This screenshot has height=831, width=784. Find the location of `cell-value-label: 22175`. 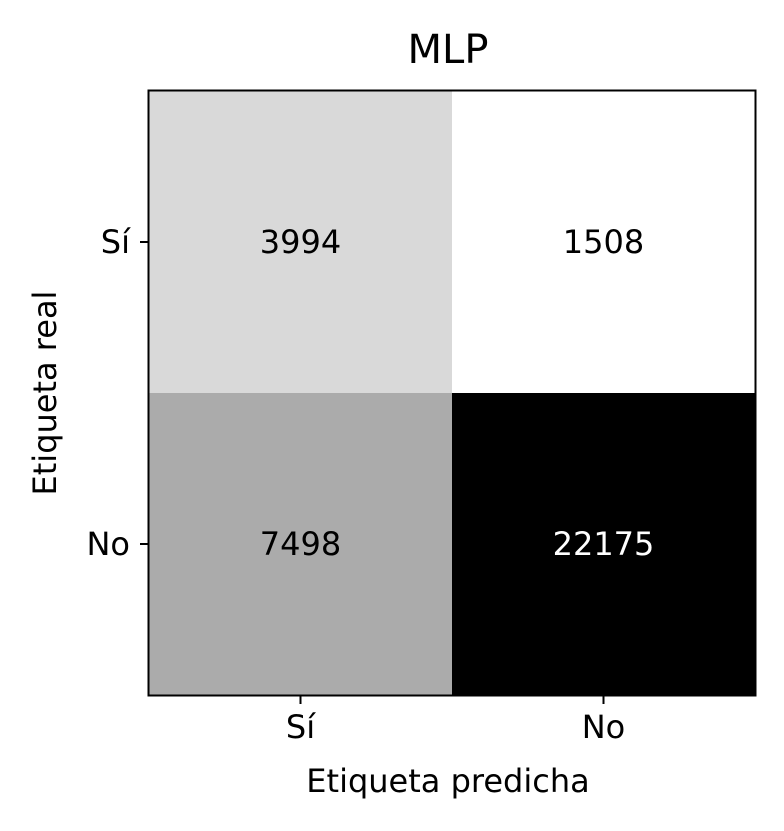

cell-value-label: 22175 is located at coordinates (604, 544).